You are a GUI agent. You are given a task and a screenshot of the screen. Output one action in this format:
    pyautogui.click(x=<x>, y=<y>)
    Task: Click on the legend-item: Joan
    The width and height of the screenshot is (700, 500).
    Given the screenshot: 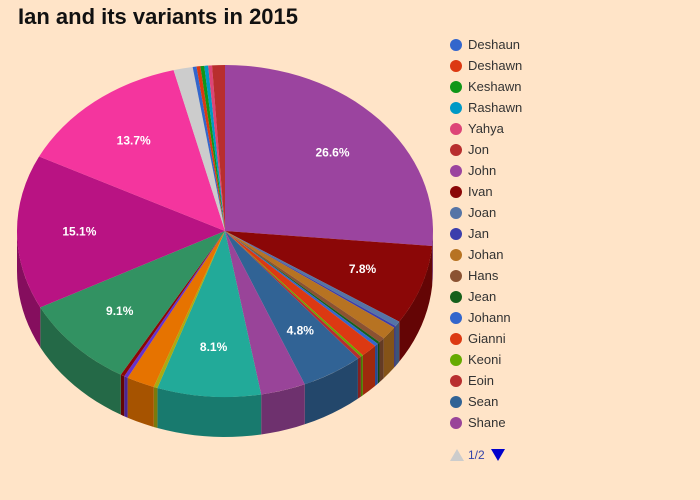 What is the action you would take?
    pyautogui.click(x=568, y=212)
    